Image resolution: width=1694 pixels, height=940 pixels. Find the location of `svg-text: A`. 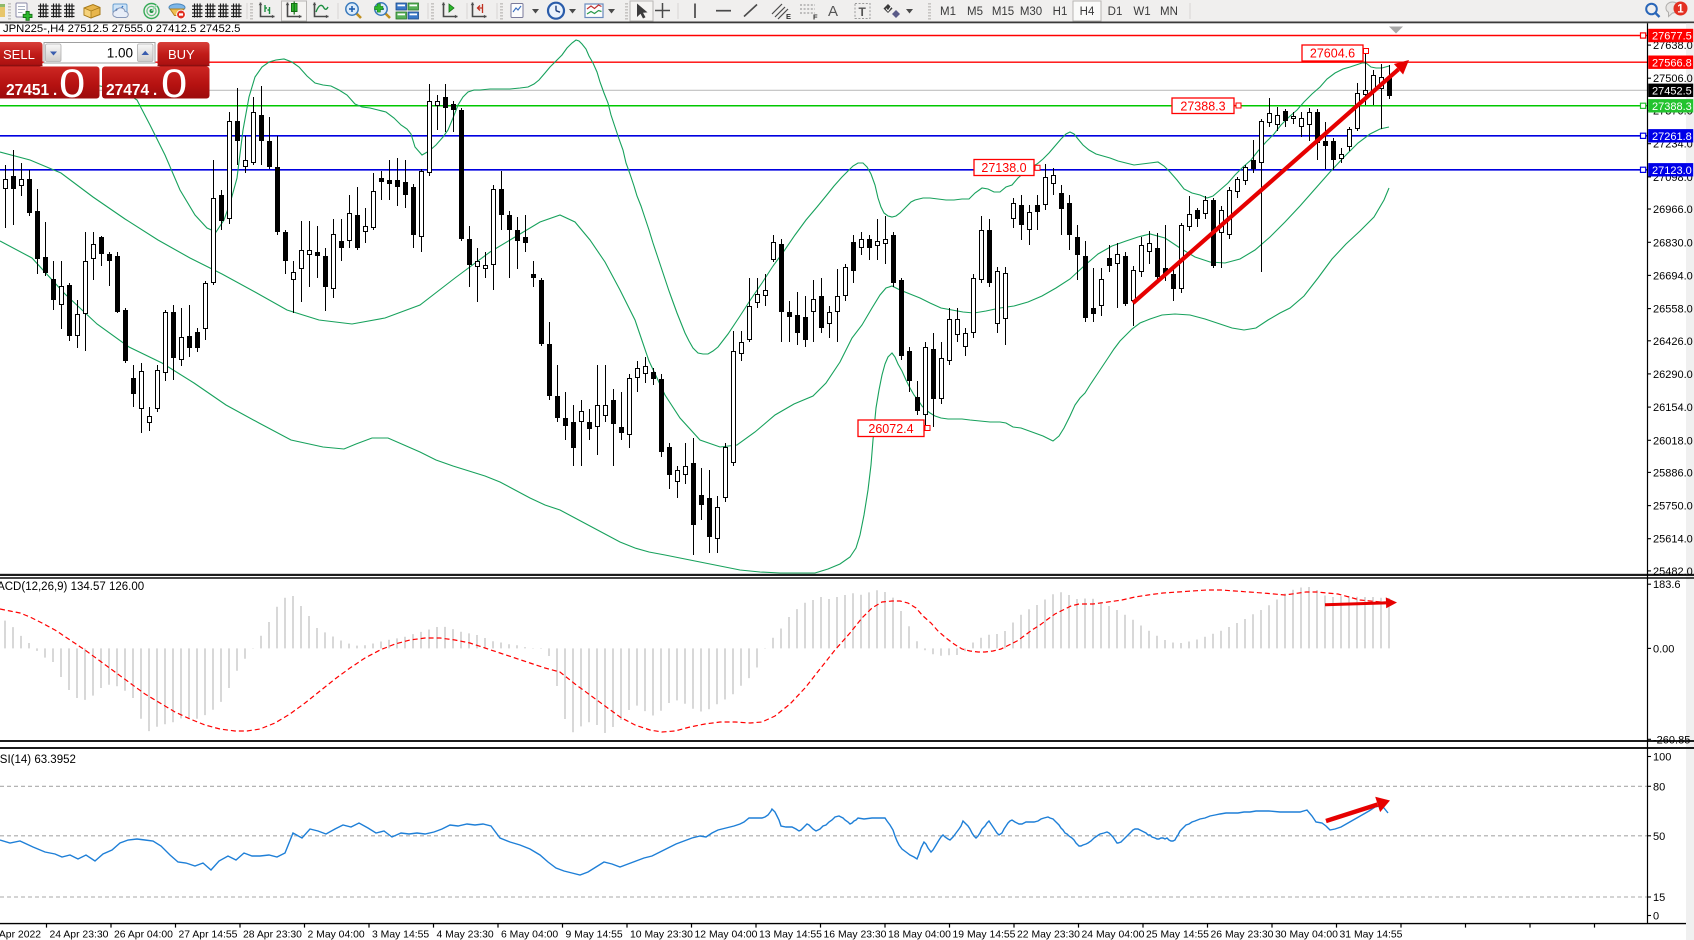

svg-text: A is located at coordinates (833, 11).